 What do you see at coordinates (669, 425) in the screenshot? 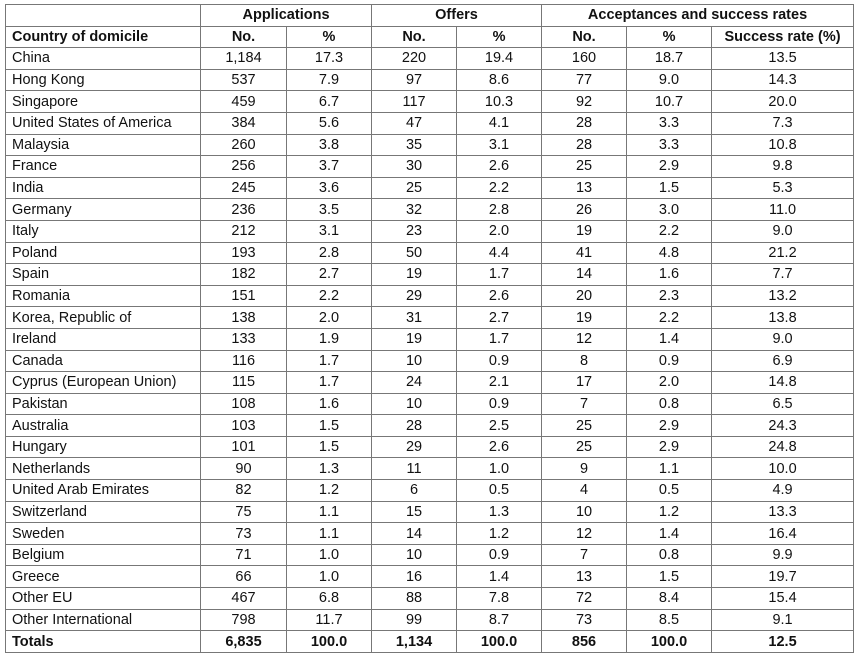
I see `value-cell: 2.9` at bounding box center [669, 425].